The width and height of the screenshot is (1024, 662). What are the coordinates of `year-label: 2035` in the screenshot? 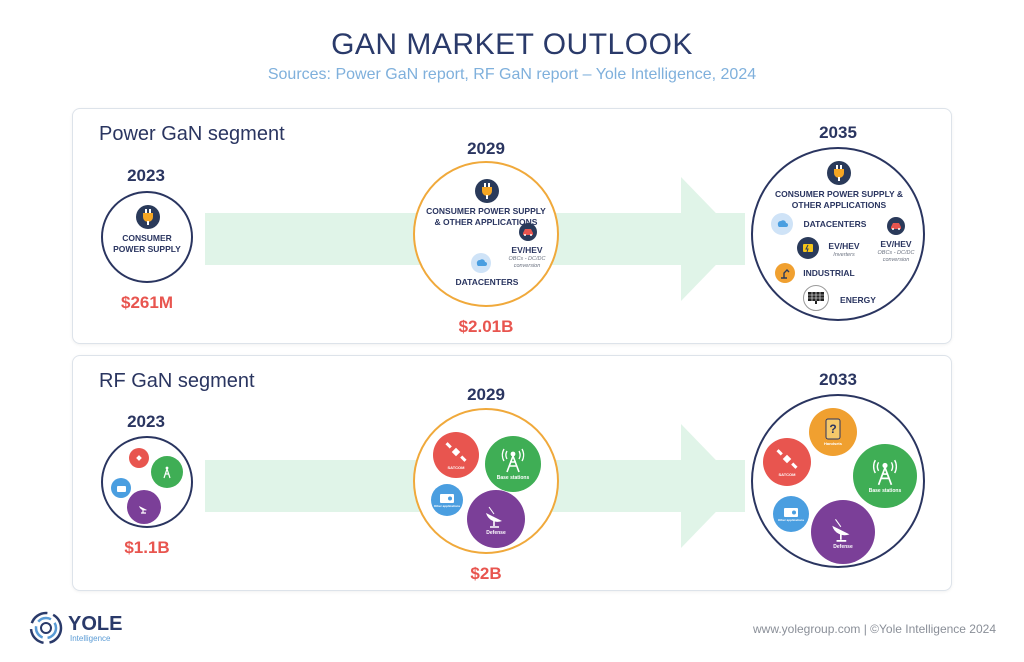 It's located at (838, 132).